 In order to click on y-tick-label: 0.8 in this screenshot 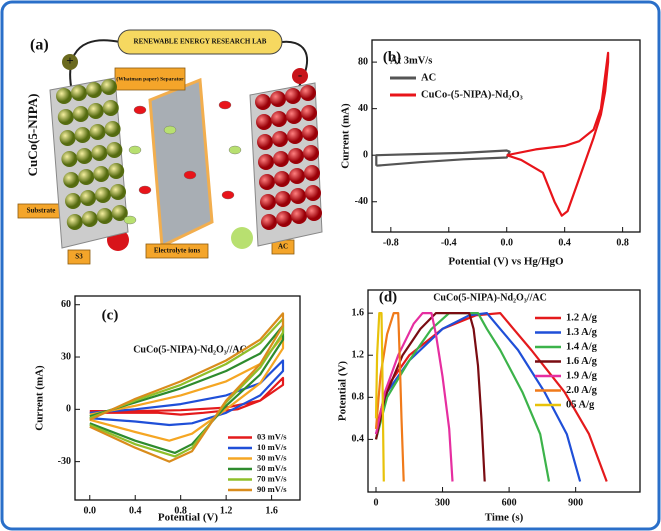, I will do `click(358, 397)`.